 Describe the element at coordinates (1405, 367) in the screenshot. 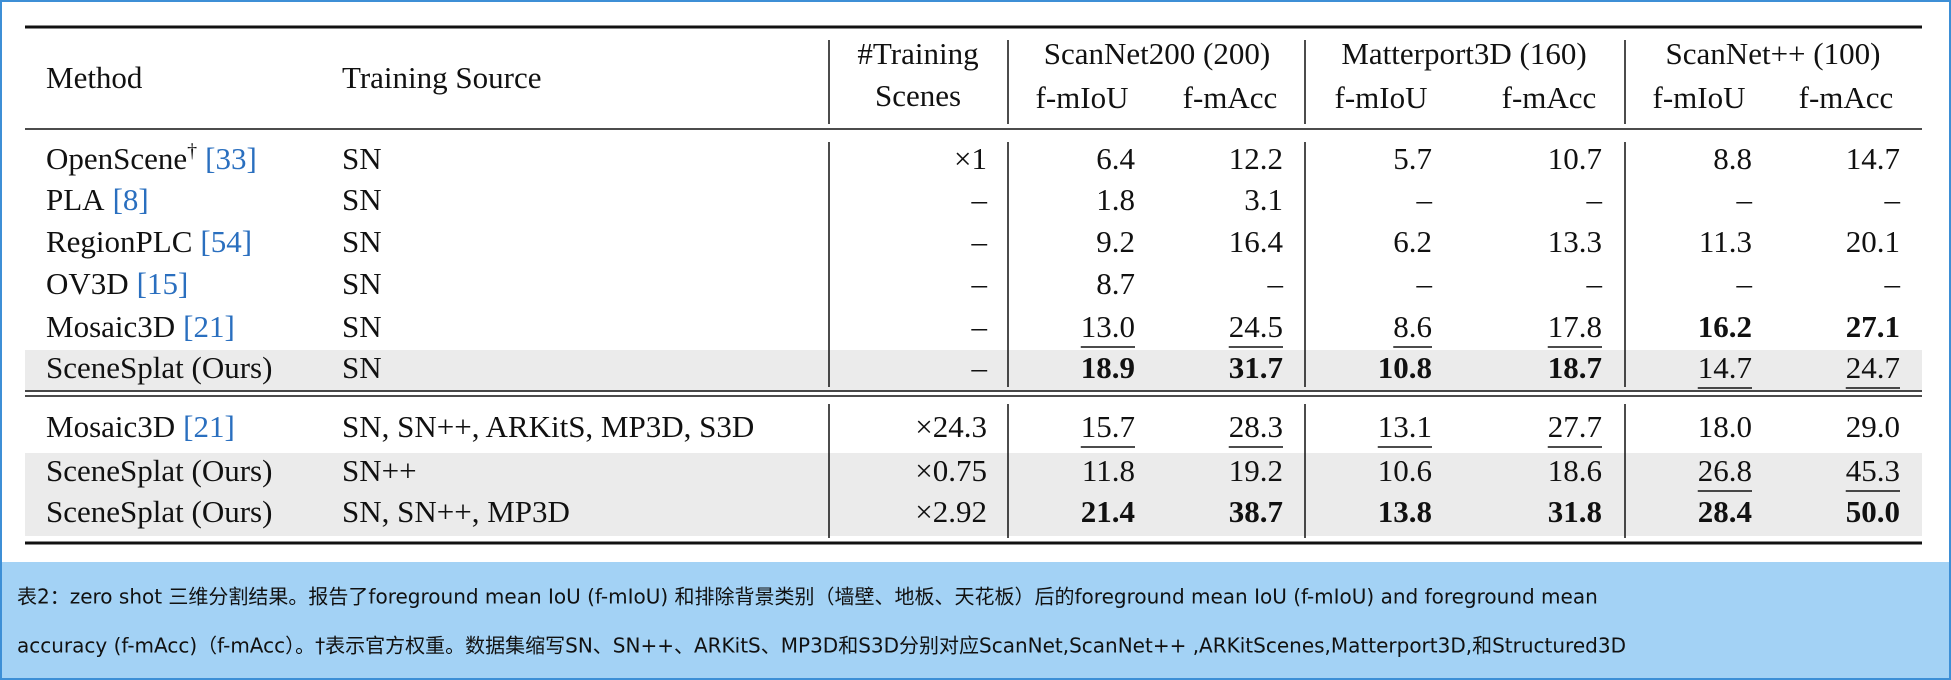

I see `cell: 10.8` at that location.